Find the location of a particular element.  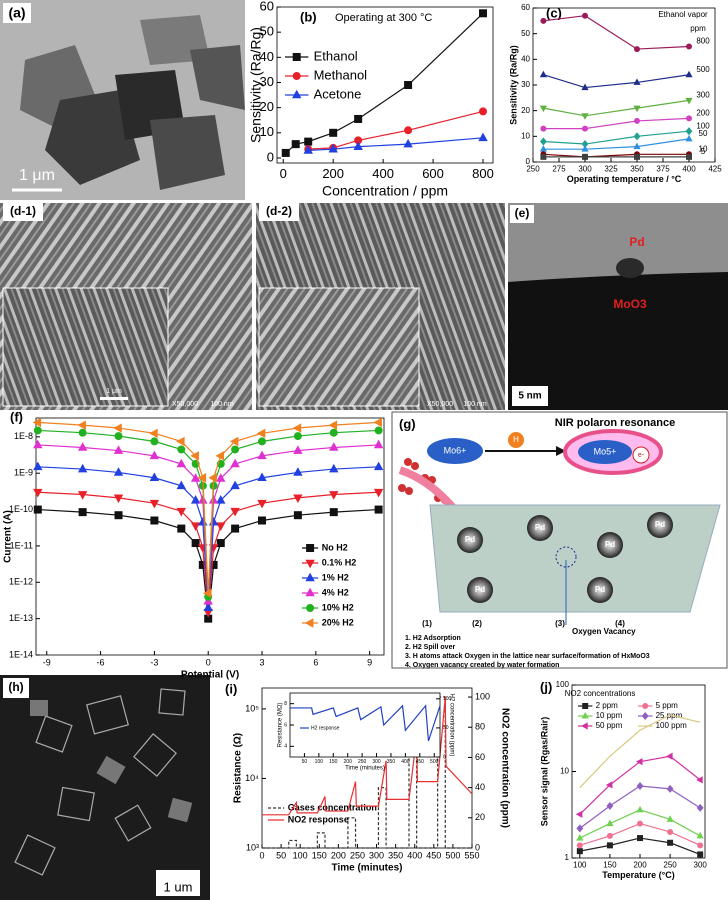

y-tick-label: 1E-8 is located at coordinates (23, 436).